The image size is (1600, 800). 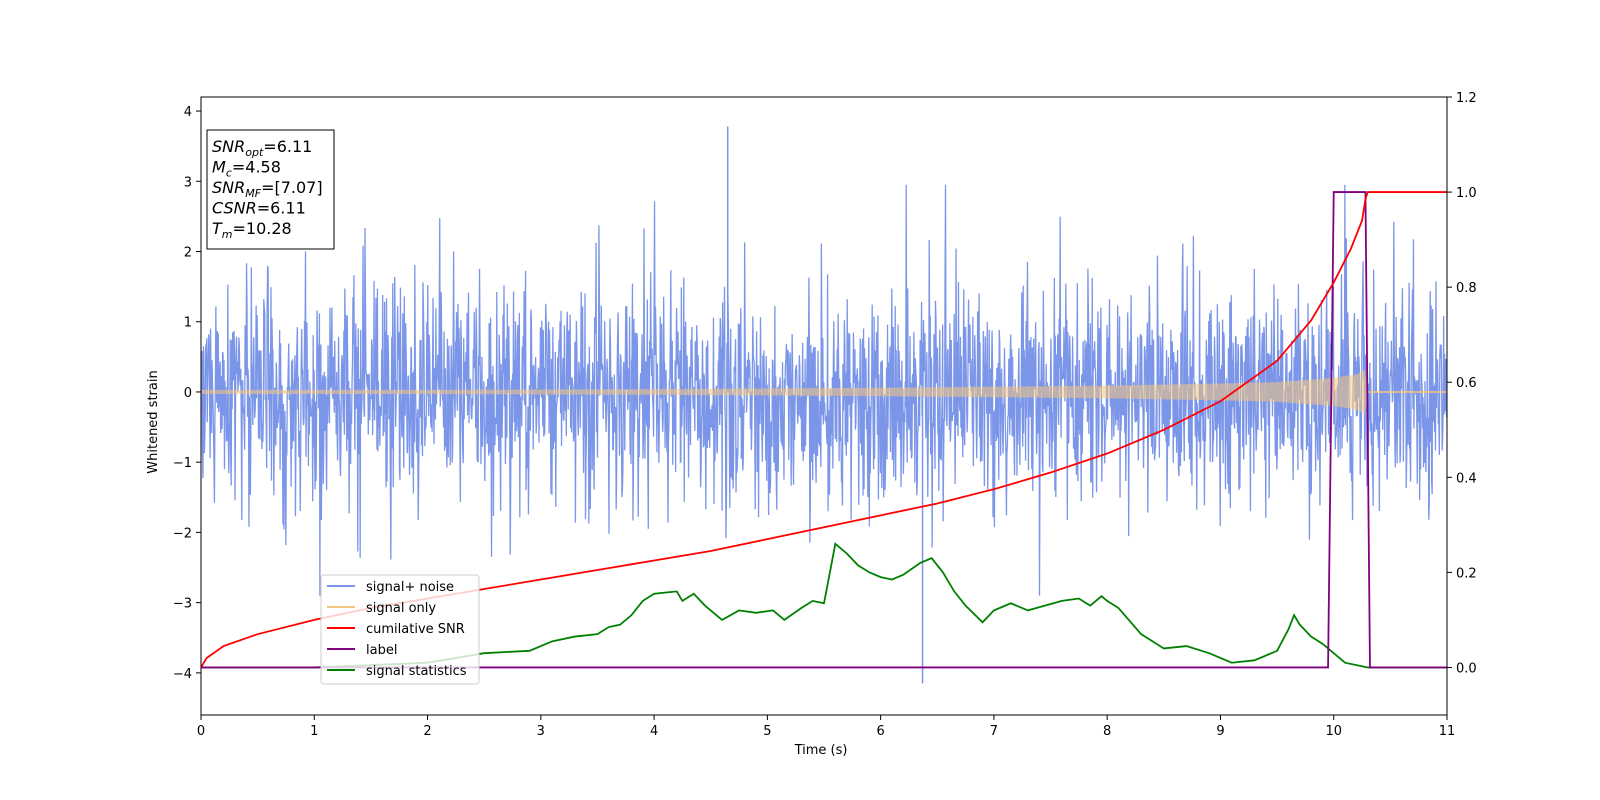 I want to click on y-tick-label: 4, so click(x=188, y=112).